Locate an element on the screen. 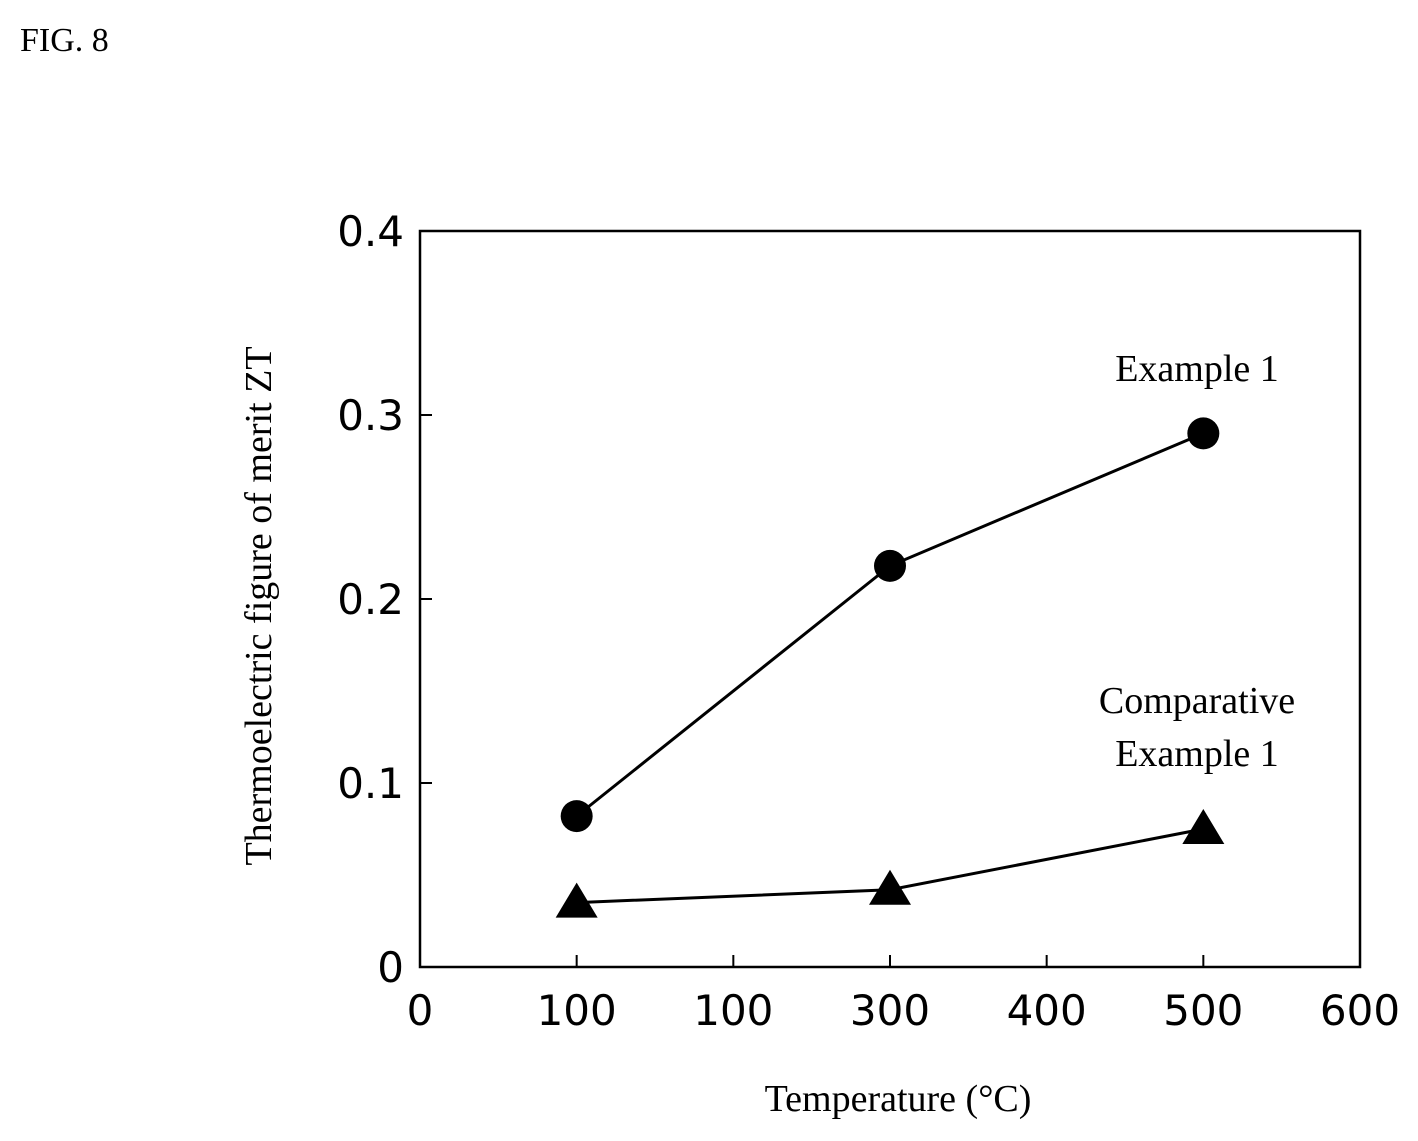 This screenshot has width=1418, height=1141. series-label-comparative-line-2: Example 1 is located at coordinates (1197, 754).